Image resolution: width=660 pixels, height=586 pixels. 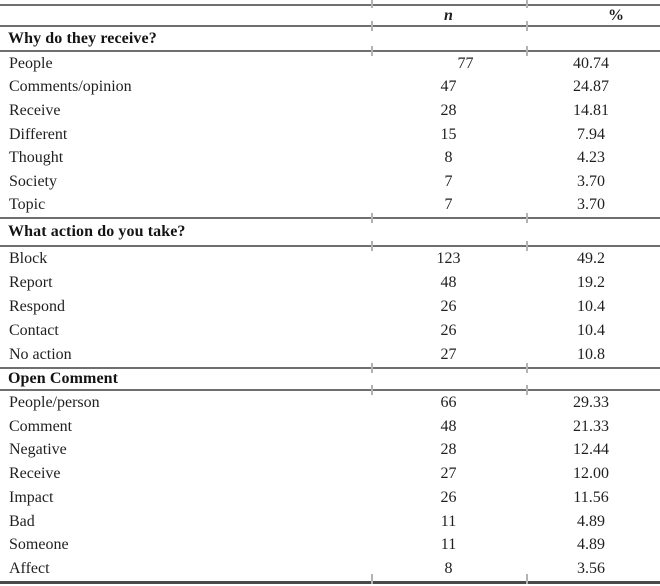 I want to click on row-label: Comment, so click(x=41, y=426).